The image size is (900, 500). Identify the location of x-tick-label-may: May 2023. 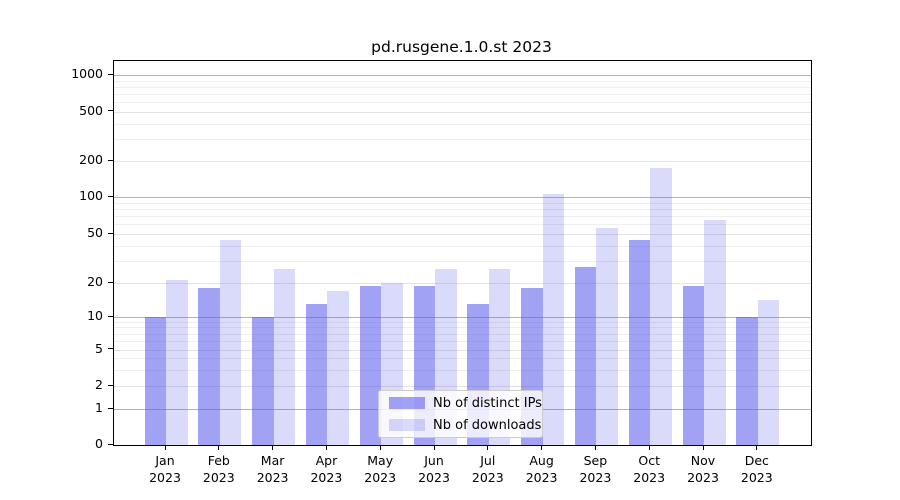
(380, 469).